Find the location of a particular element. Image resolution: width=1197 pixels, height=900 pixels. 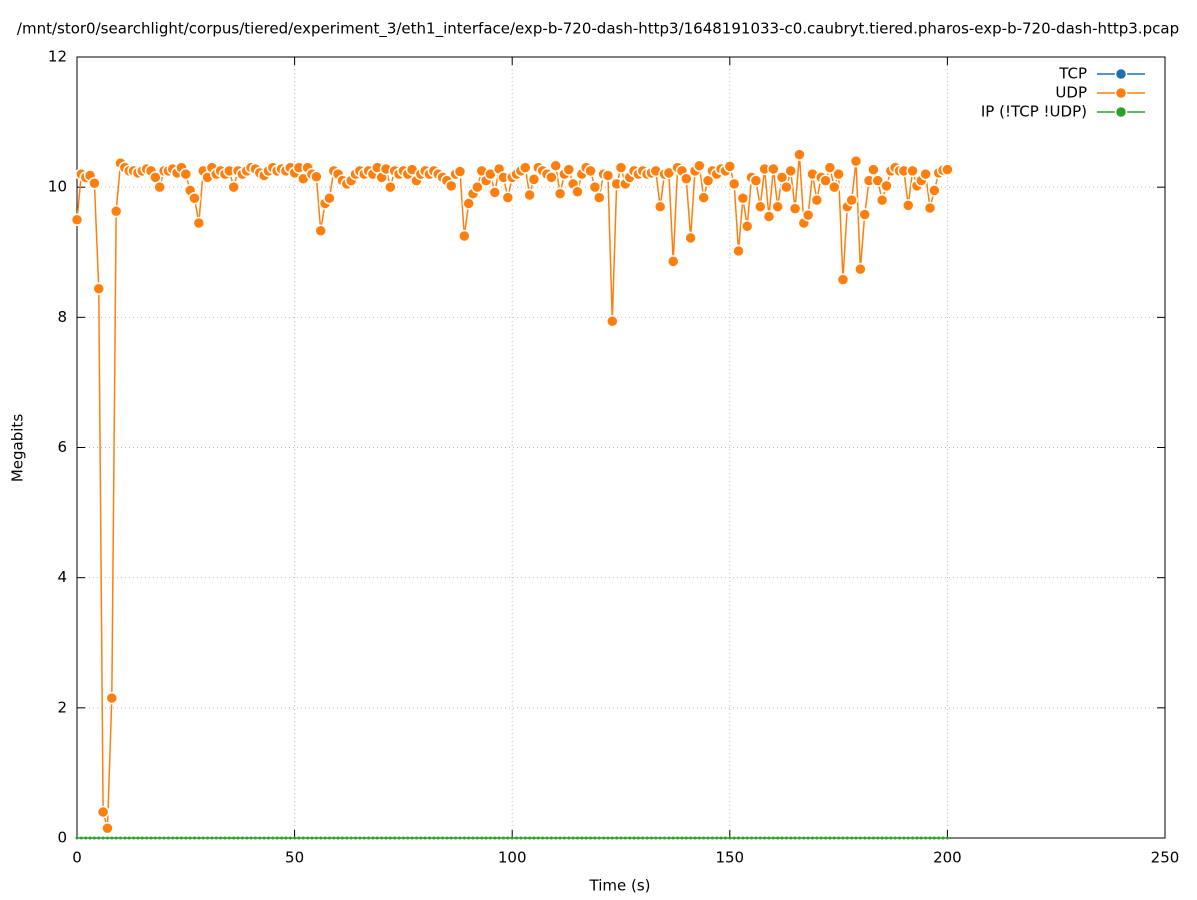

y-tick-label: 6 is located at coordinates (62, 447).